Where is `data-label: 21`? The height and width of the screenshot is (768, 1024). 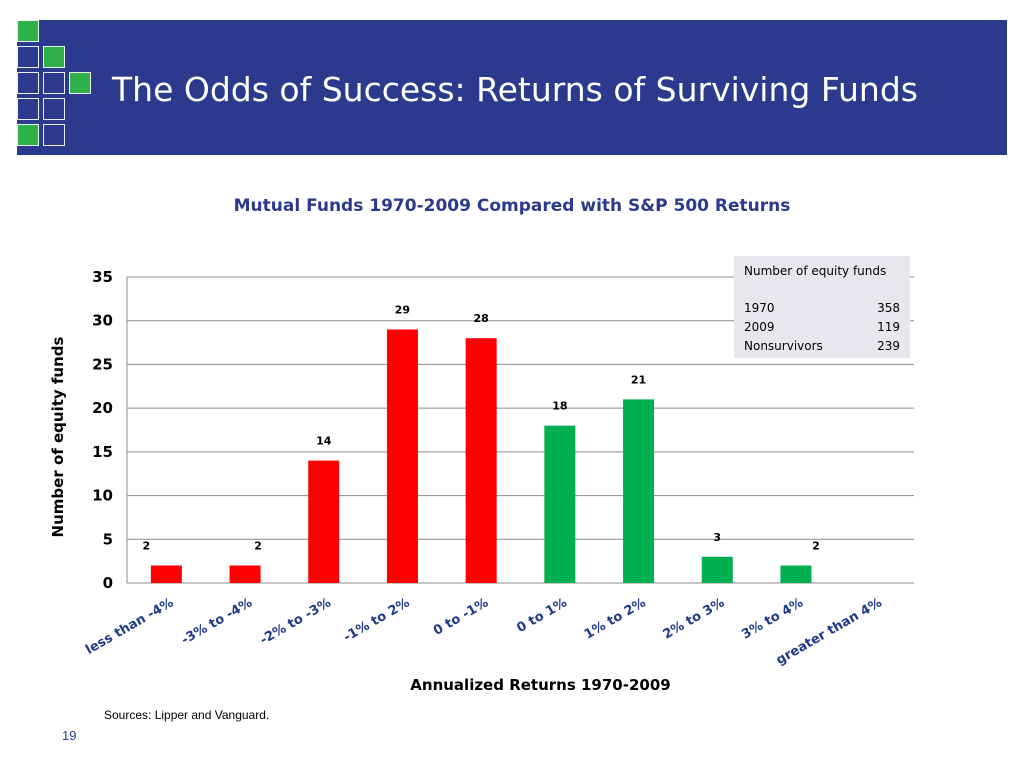
data-label: 21 is located at coordinates (638, 379).